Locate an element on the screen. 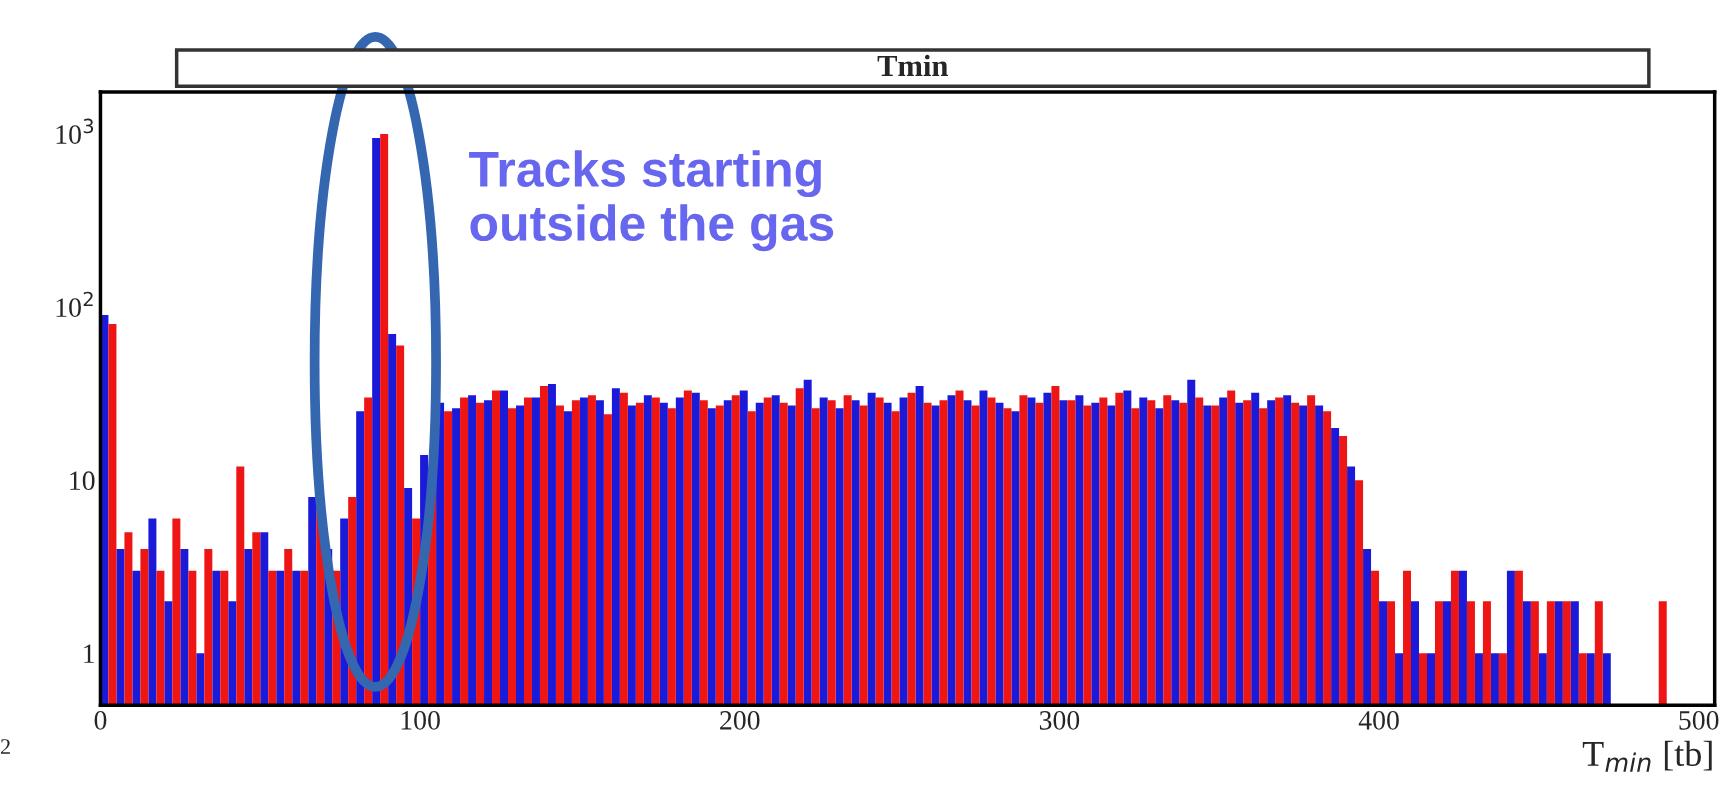 This screenshot has width=1732, height=807. chart-title: Tmin is located at coordinates (912, 65).